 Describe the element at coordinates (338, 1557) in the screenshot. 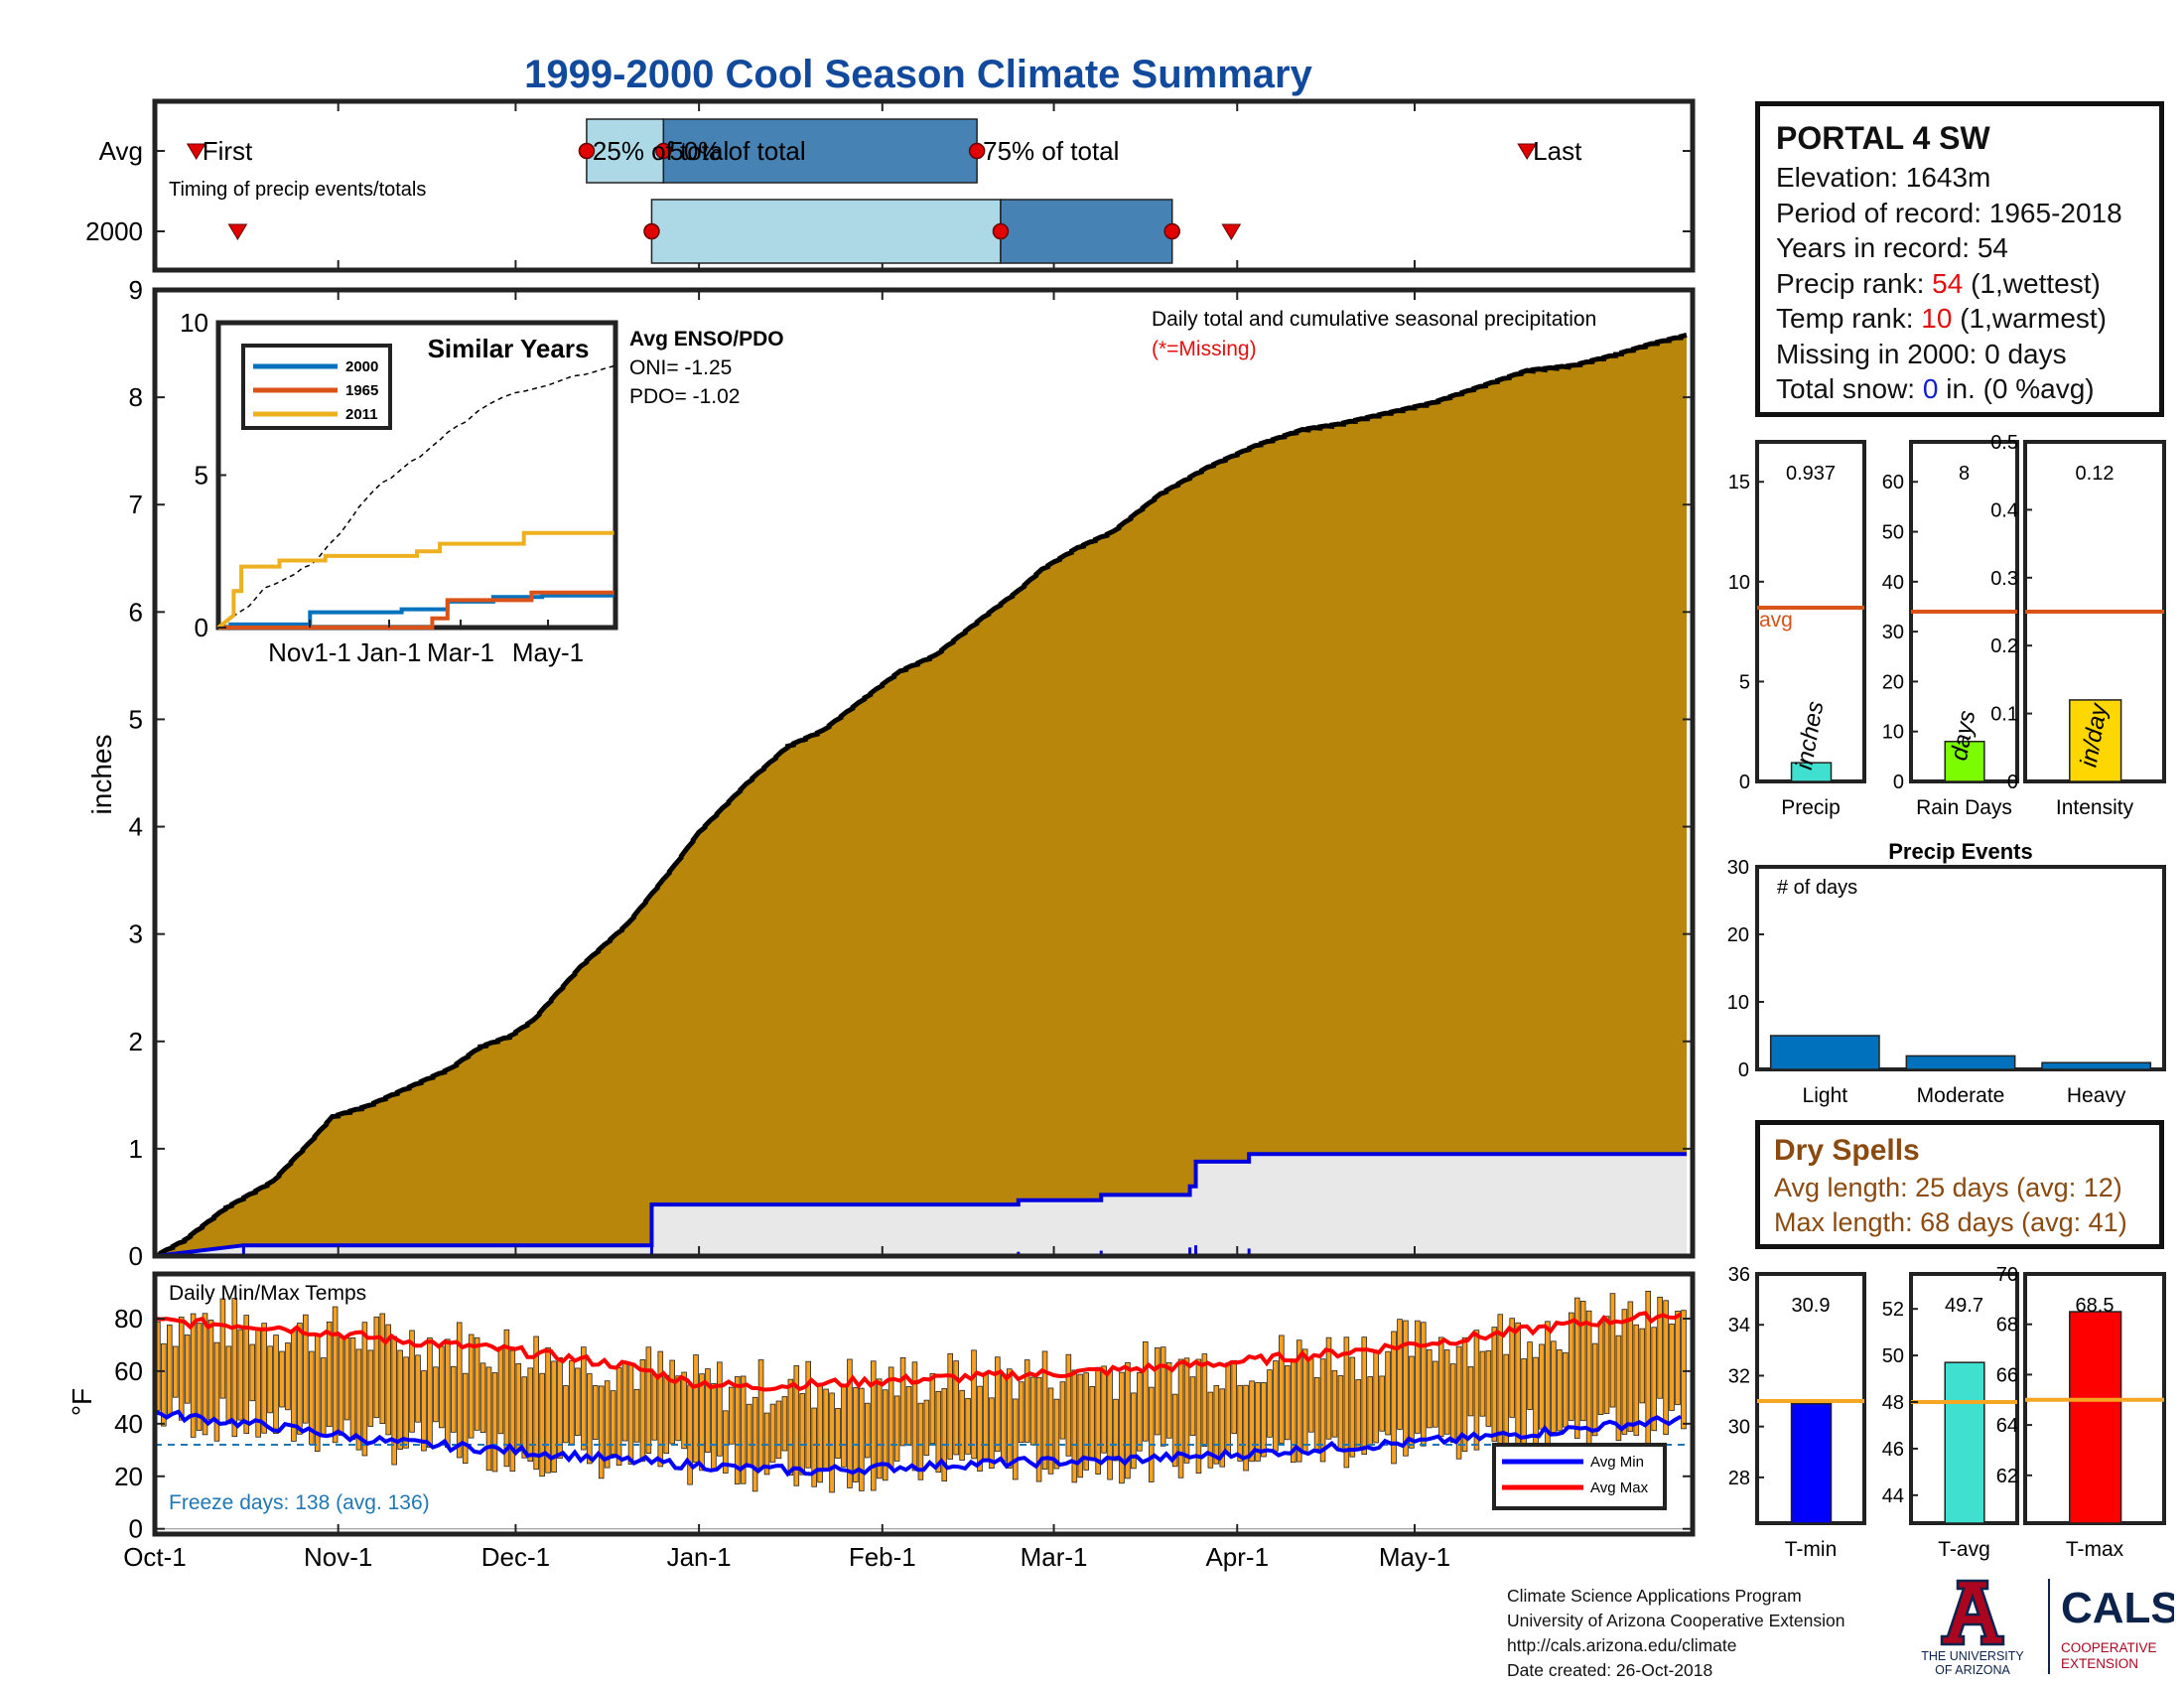

I see `temp-xtick-label: Nov-1` at that location.